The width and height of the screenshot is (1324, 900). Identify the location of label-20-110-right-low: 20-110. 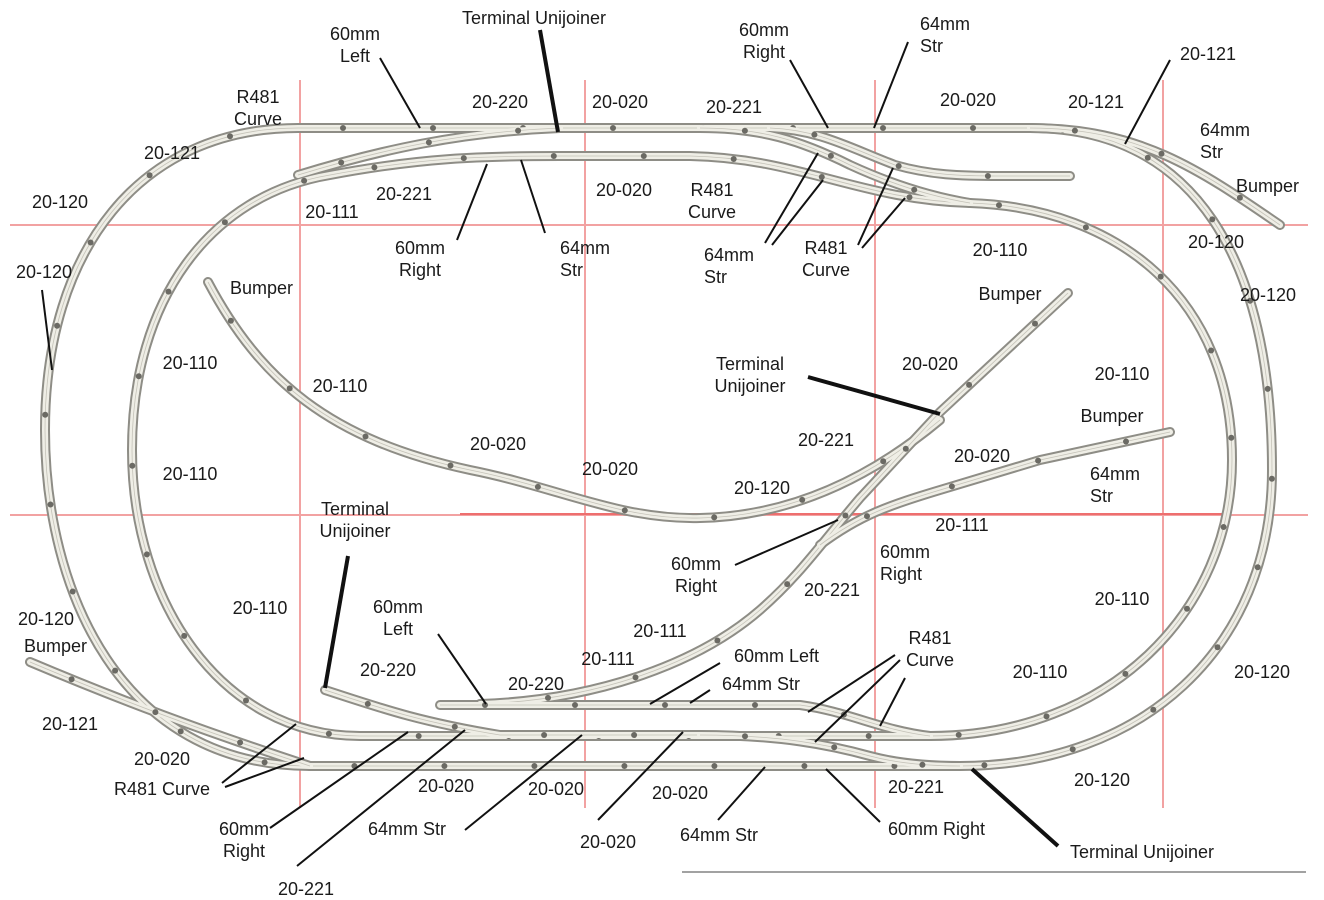
(1122, 599).